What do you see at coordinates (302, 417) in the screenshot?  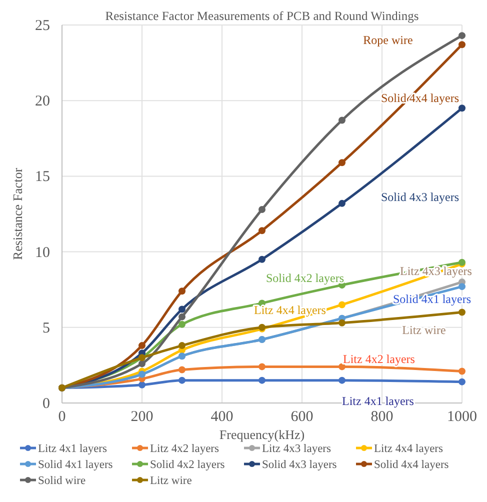 I see `x-tick-label: 600` at bounding box center [302, 417].